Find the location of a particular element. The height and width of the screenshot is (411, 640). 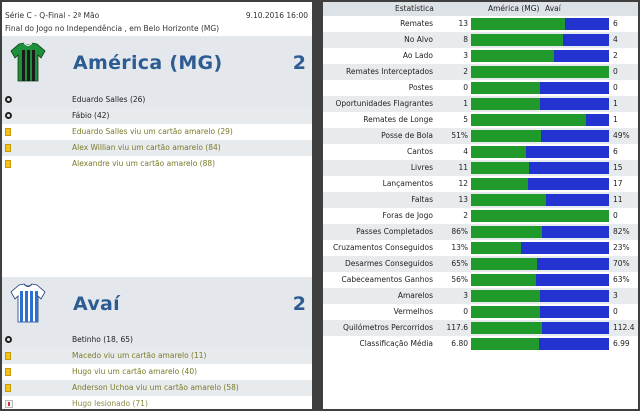

event-row: Fábio (42) is located at coordinates (157, 116).